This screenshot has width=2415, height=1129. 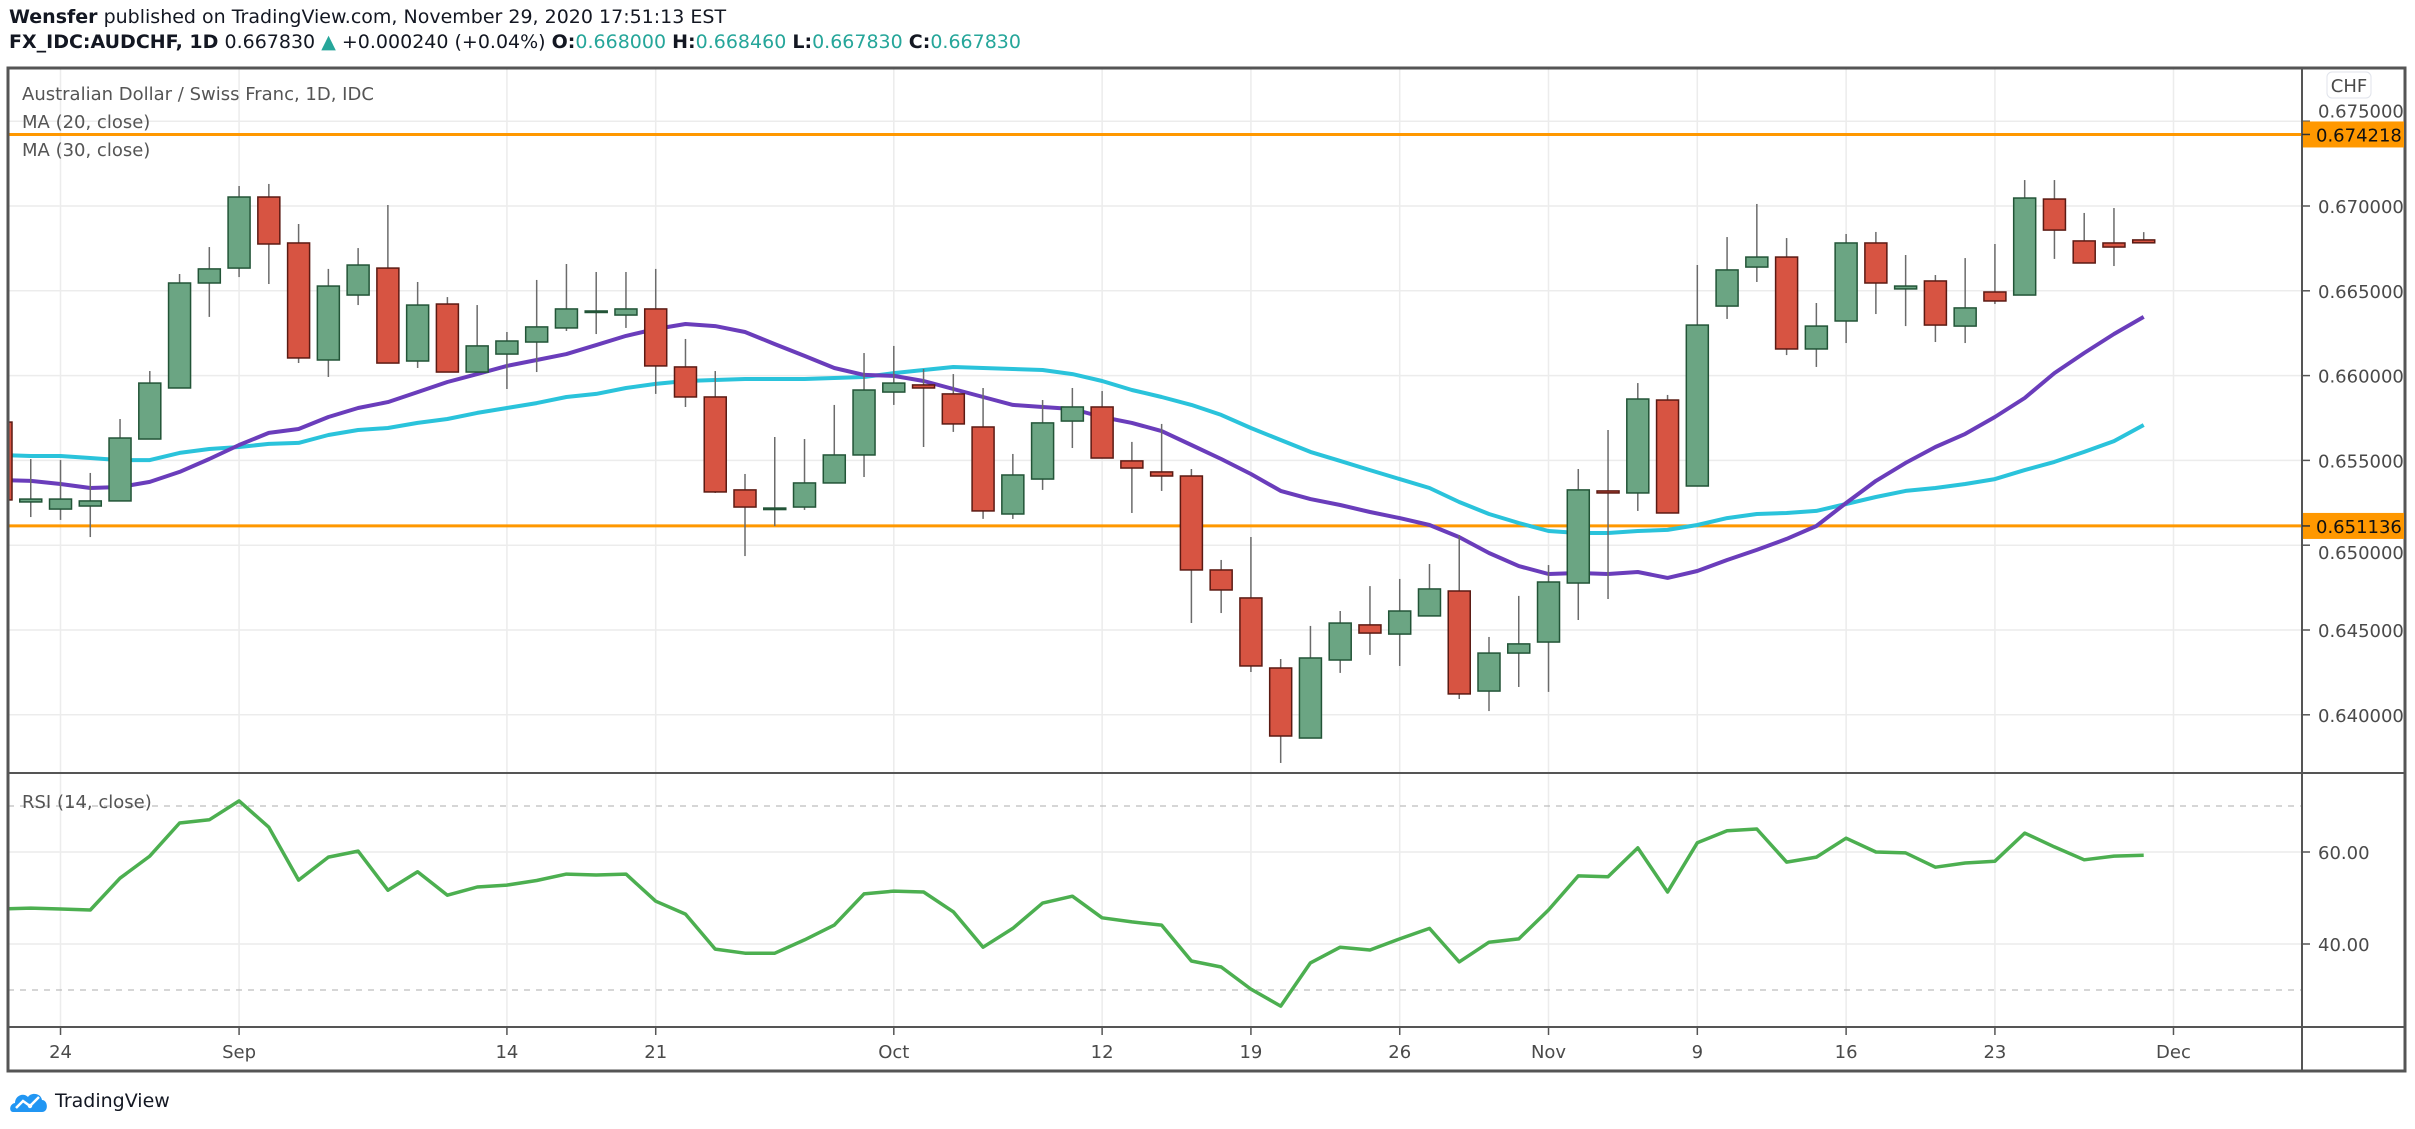 What do you see at coordinates (2349, 85) in the screenshot?
I see `currency-badge: CHF` at bounding box center [2349, 85].